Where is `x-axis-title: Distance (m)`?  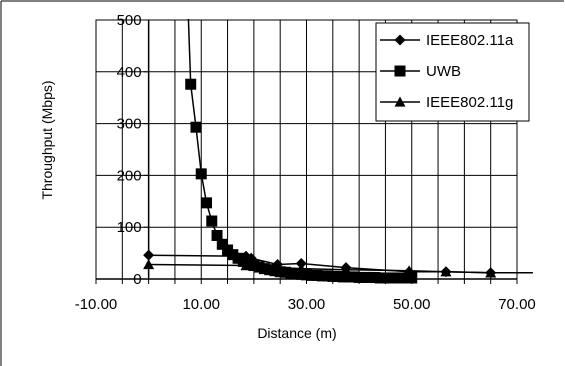 x-axis-title: Distance (m) is located at coordinates (296, 333).